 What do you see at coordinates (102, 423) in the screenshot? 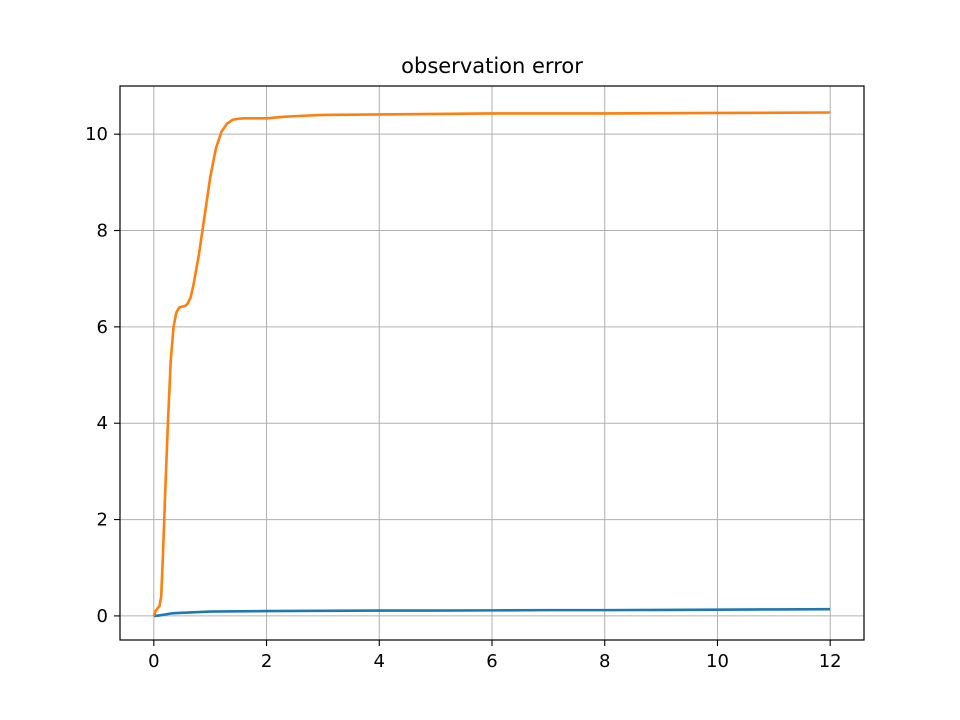
I see `y-tick-label: 4` at bounding box center [102, 423].